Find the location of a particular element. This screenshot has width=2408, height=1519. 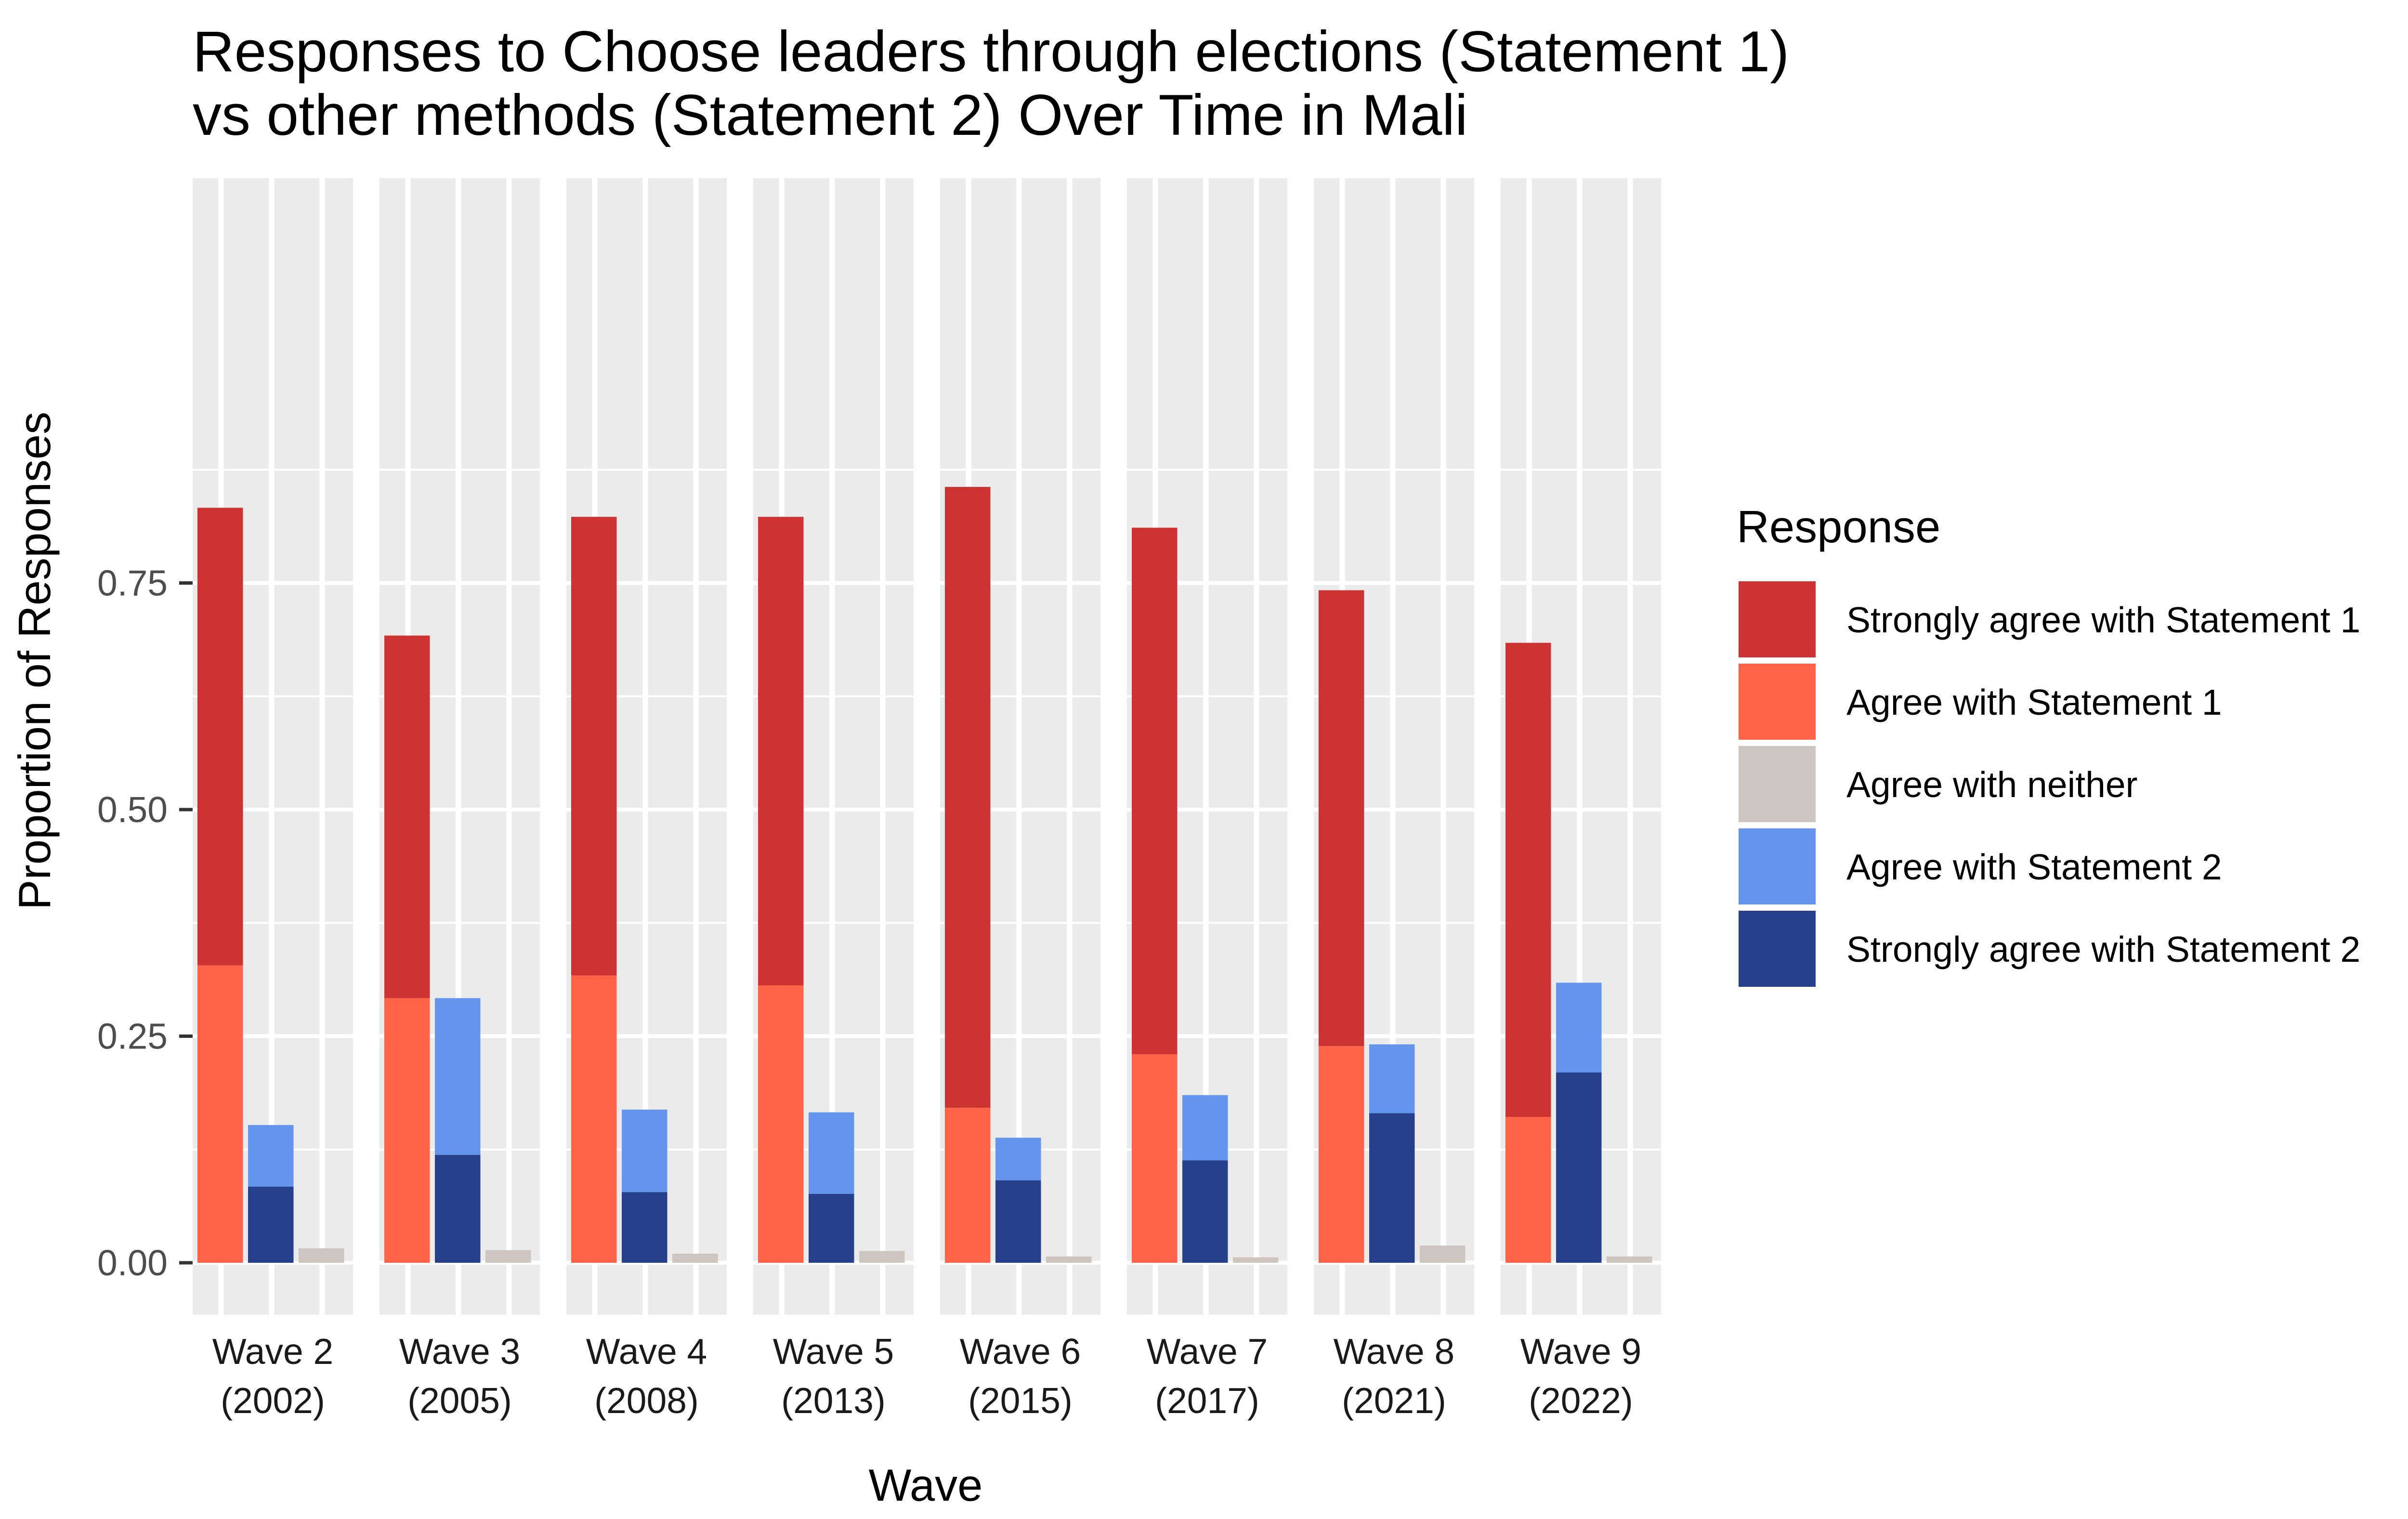

x-axis-title: Wave is located at coordinates (926, 1485).